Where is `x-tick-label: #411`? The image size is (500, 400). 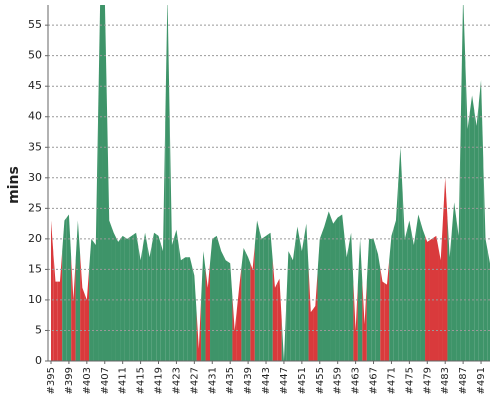
x-tick-label: #411 is located at coordinates (123, 380).